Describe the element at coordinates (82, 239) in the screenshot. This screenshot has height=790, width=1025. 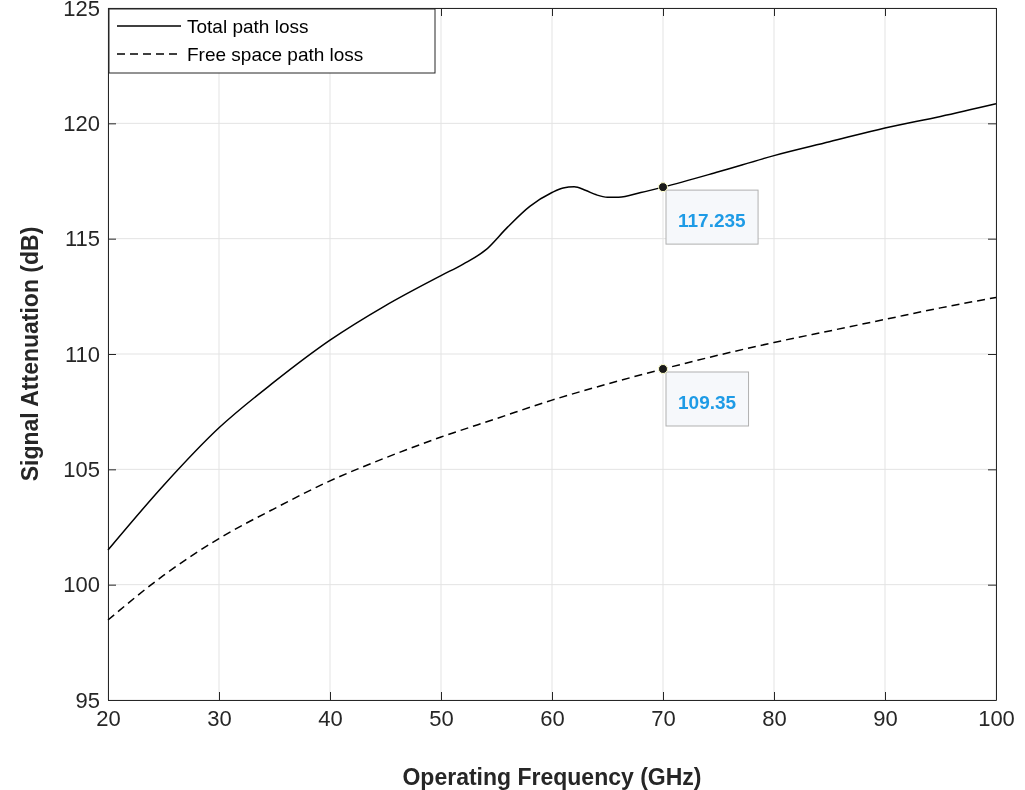
I see `y-tick-label: 115` at that location.